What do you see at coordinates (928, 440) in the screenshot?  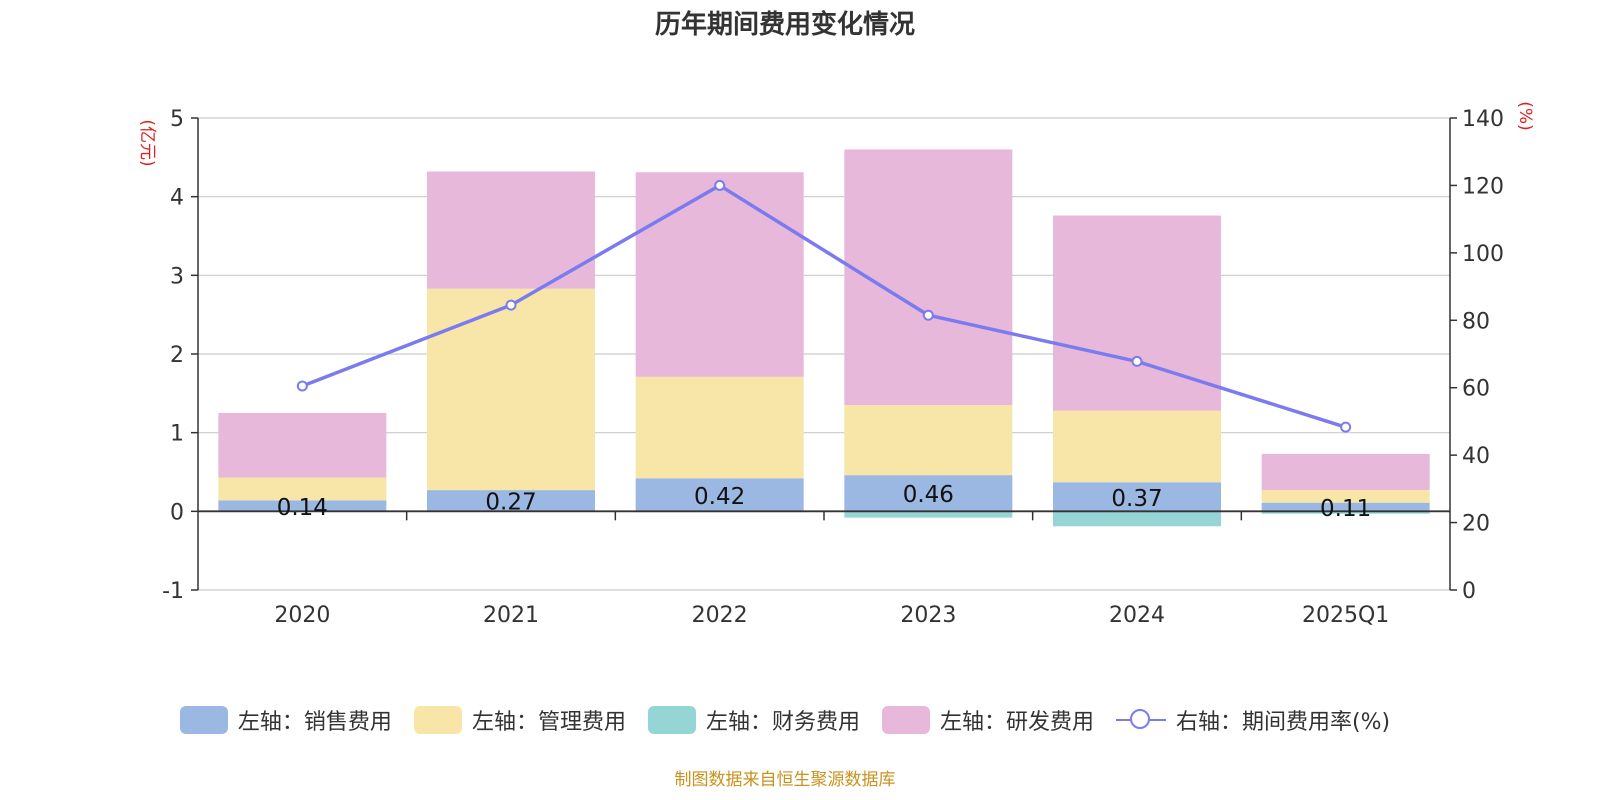 I see `bar-admin-2023` at bounding box center [928, 440].